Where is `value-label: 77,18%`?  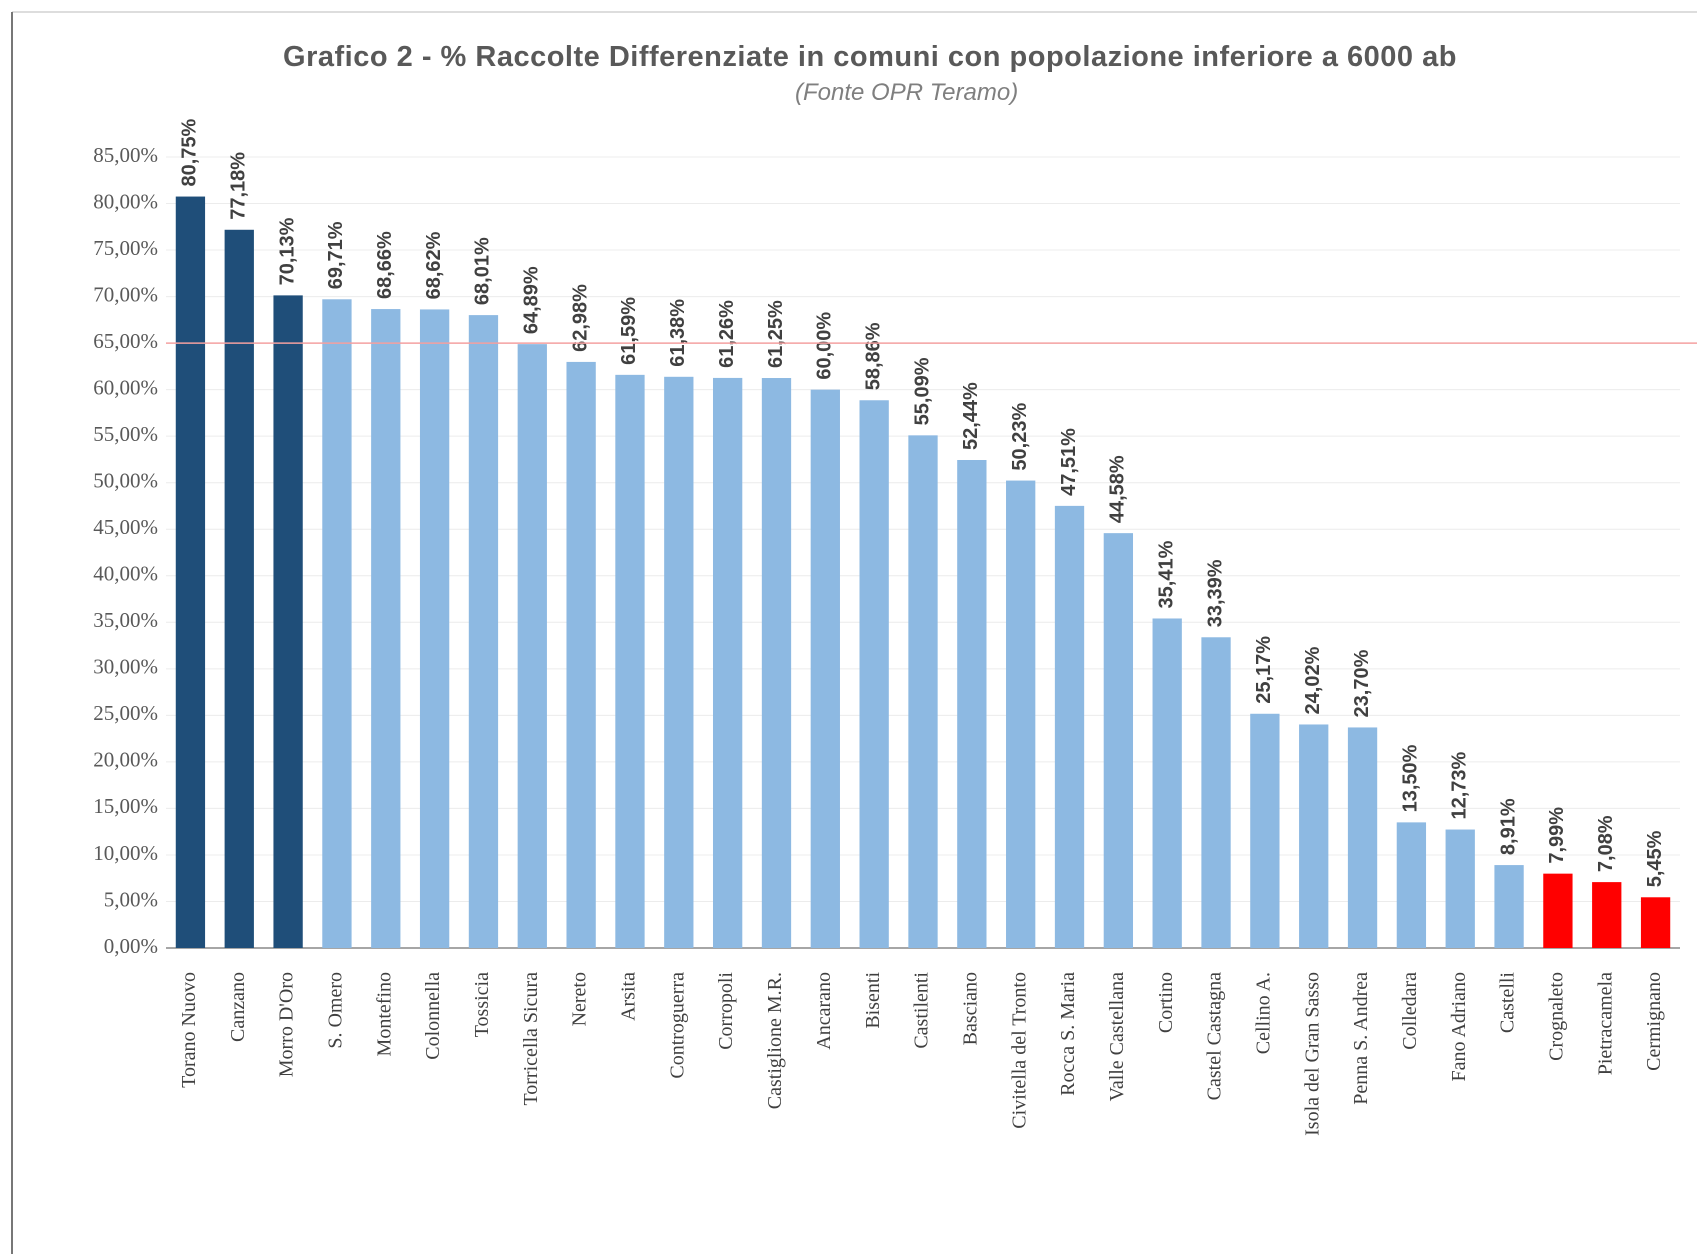
value-label: 77,18% is located at coordinates (239, 186).